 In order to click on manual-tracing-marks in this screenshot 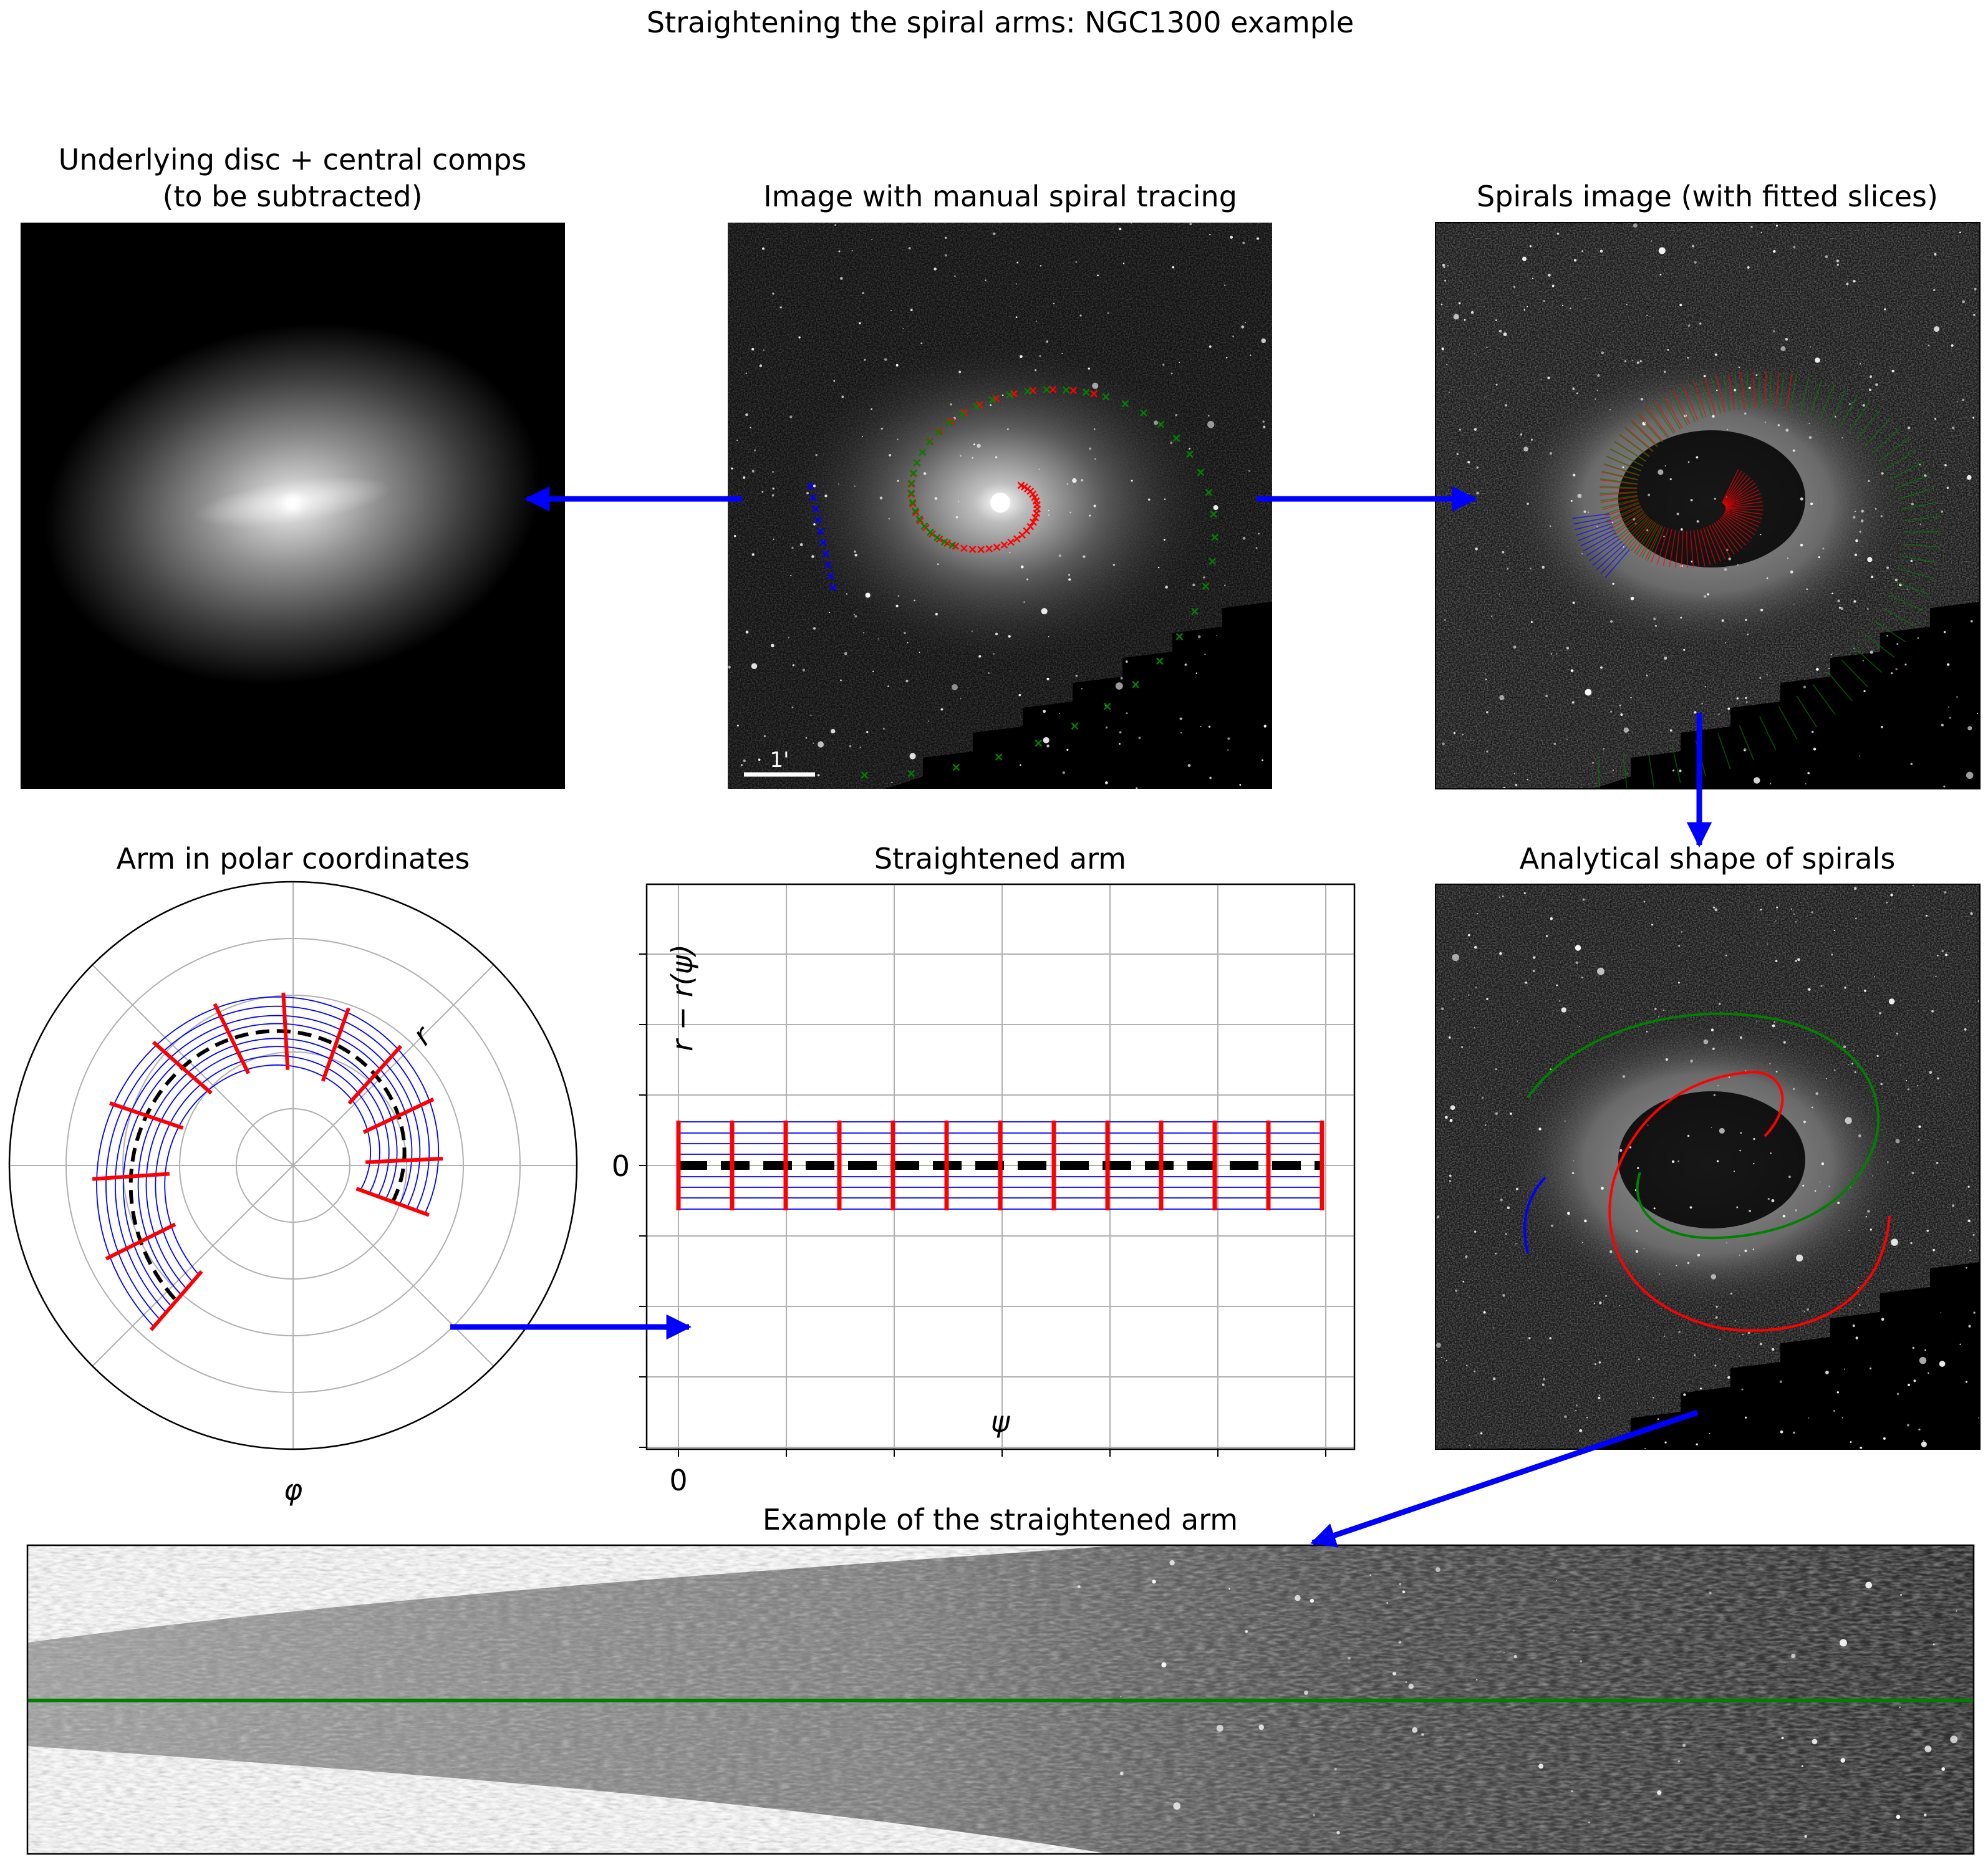, I will do `click(1013, 582)`.